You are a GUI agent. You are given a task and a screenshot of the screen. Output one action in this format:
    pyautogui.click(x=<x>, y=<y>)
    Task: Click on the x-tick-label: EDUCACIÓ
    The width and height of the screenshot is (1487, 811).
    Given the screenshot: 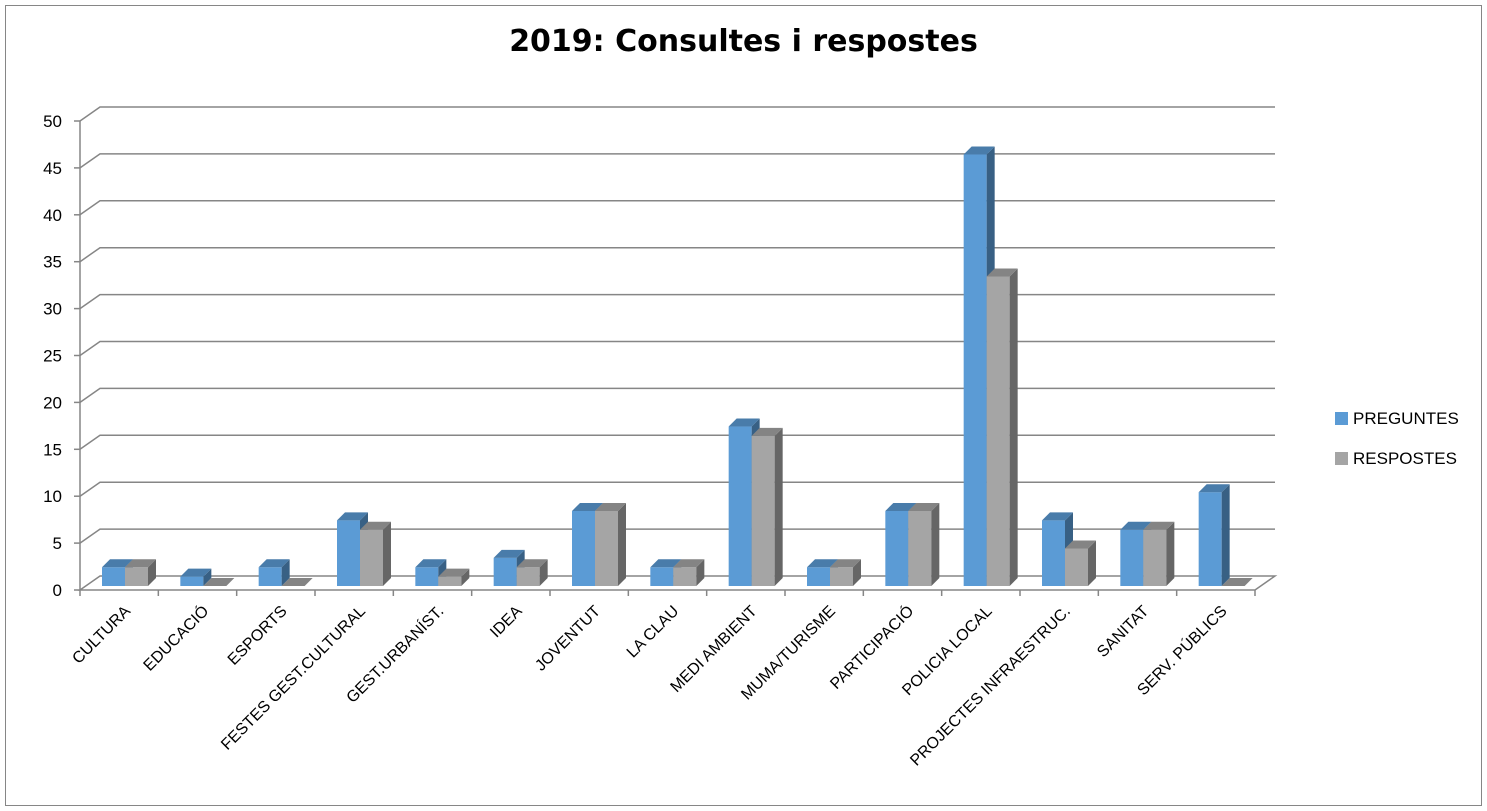 What is the action you would take?
    pyautogui.click(x=175, y=637)
    